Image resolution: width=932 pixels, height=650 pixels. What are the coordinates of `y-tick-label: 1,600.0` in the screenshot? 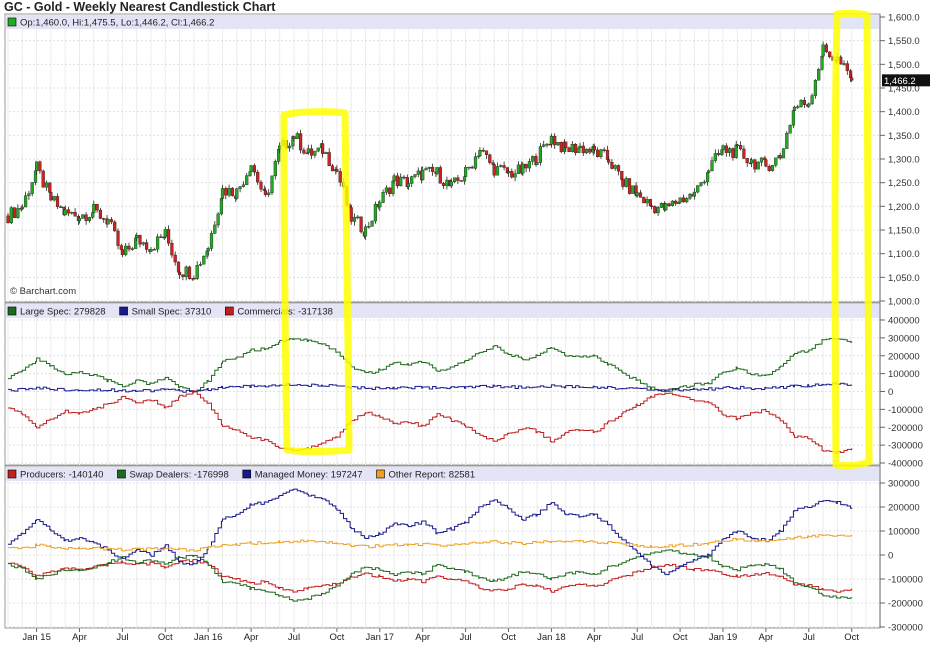 It's located at (904, 18).